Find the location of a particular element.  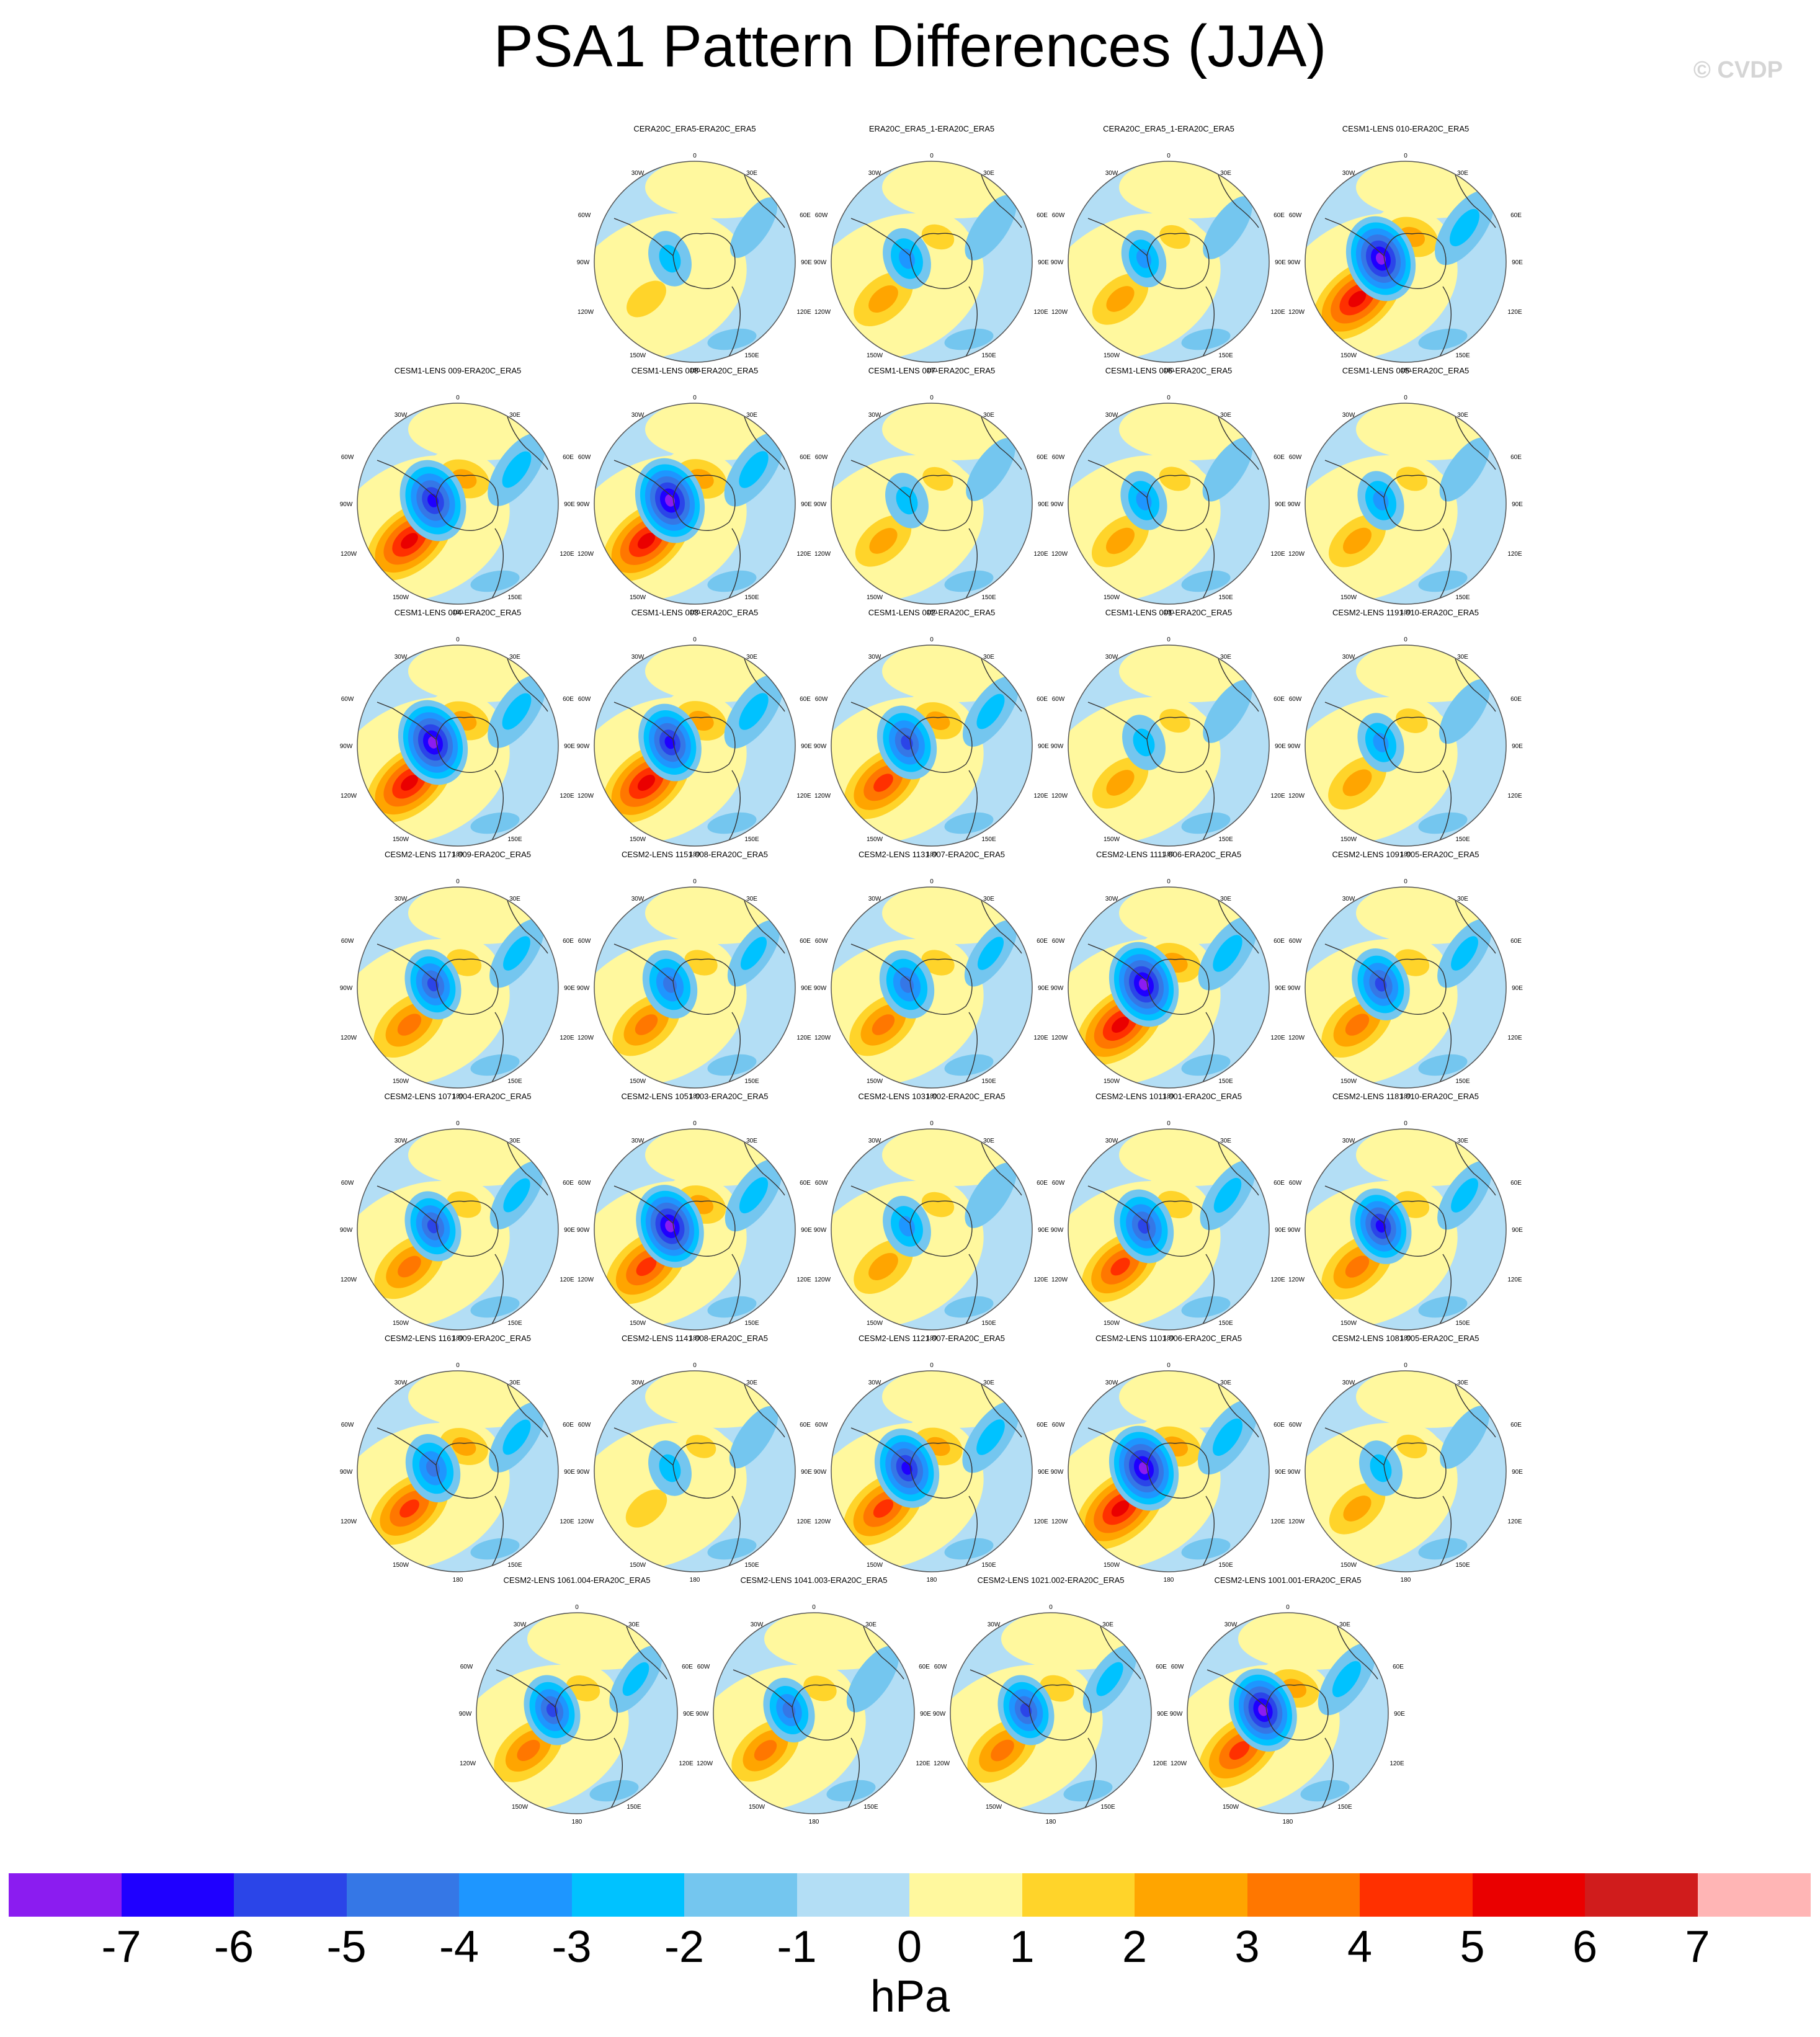

map-panel-title: CESM1-LENS 003-ERA20C_ERA5 is located at coordinates (695, 612).